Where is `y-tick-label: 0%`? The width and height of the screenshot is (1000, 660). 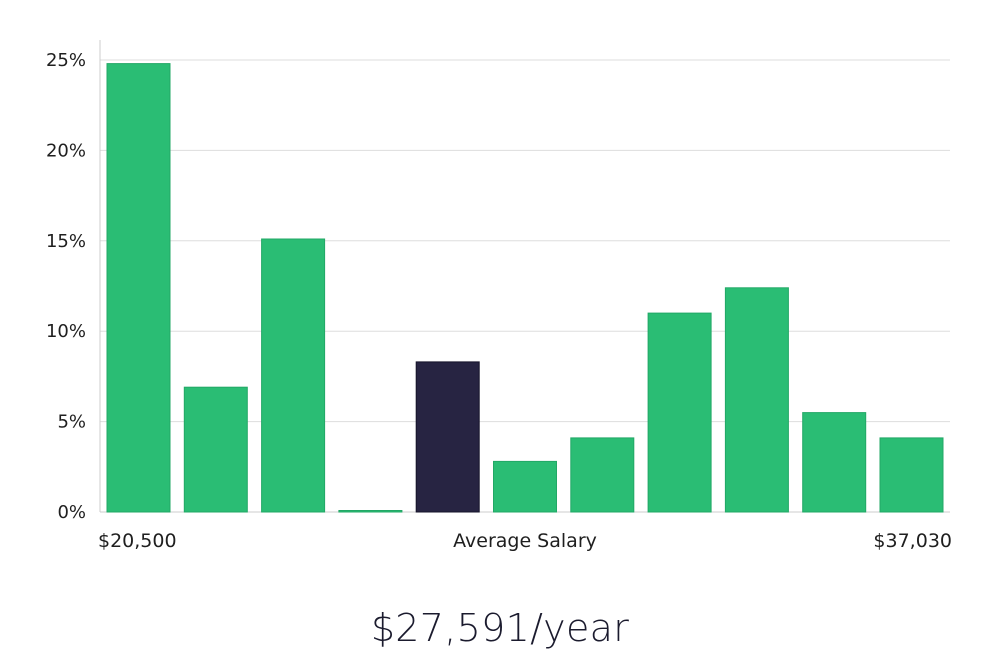
y-tick-label: 0% is located at coordinates (71, 512).